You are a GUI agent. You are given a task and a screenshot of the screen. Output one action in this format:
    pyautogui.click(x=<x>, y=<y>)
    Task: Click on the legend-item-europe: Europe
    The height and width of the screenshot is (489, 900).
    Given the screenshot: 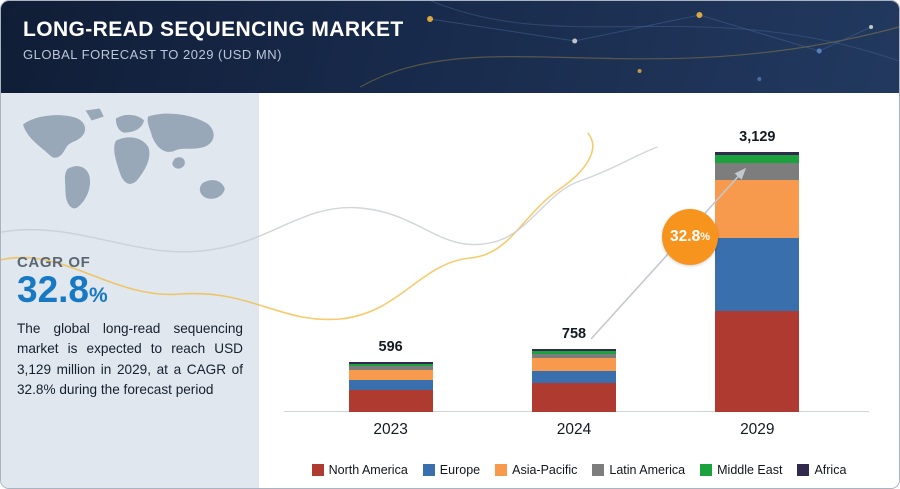 What is the action you would take?
    pyautogui.click(x=451, y=470)
    